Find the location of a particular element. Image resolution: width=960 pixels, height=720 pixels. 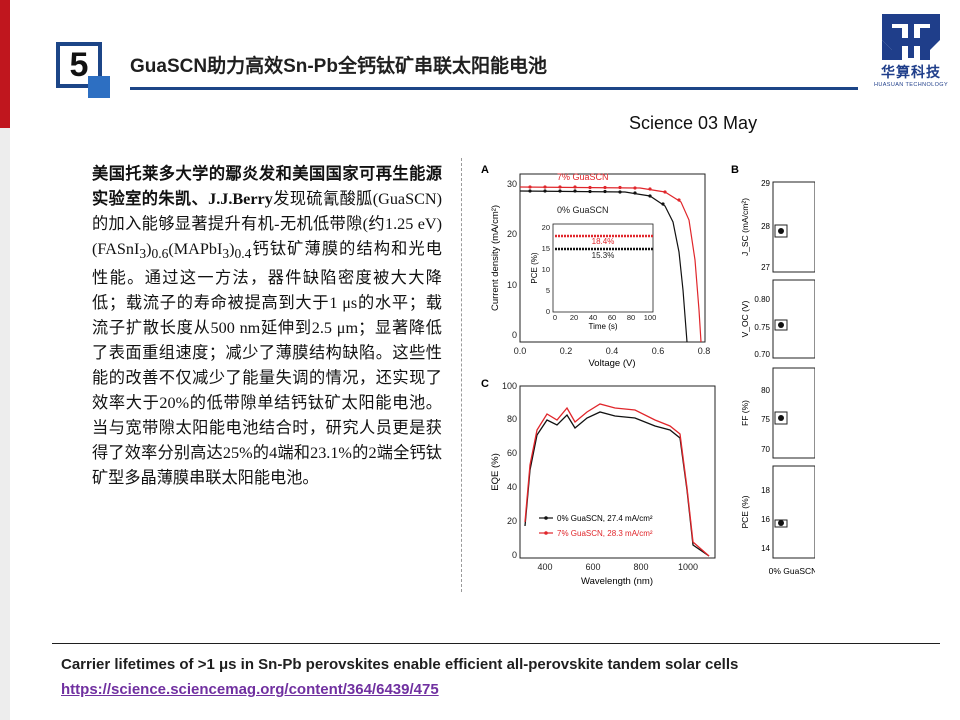

a-xtick: 0.8 is located at coordinates (704, 351).